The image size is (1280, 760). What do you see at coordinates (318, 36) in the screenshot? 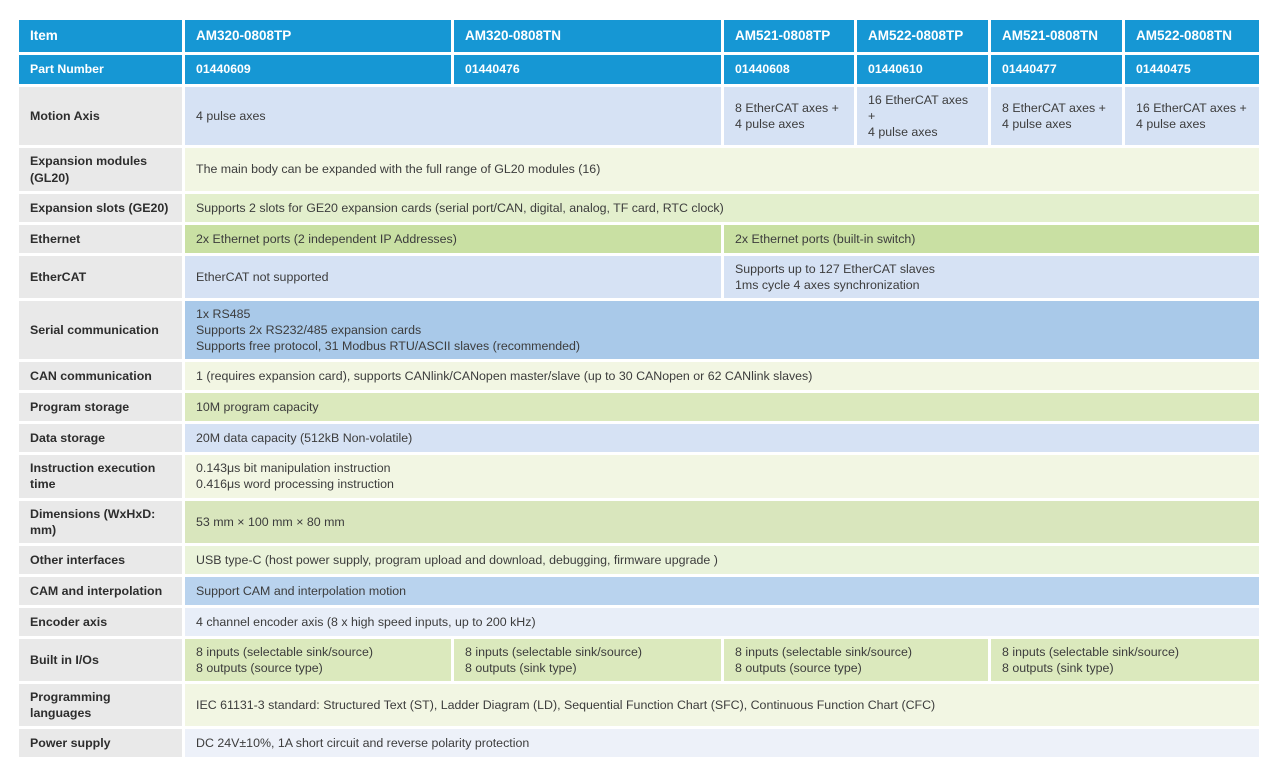
I see `column-header-model: AM320-0808TP` at bounding box center [318, 36].